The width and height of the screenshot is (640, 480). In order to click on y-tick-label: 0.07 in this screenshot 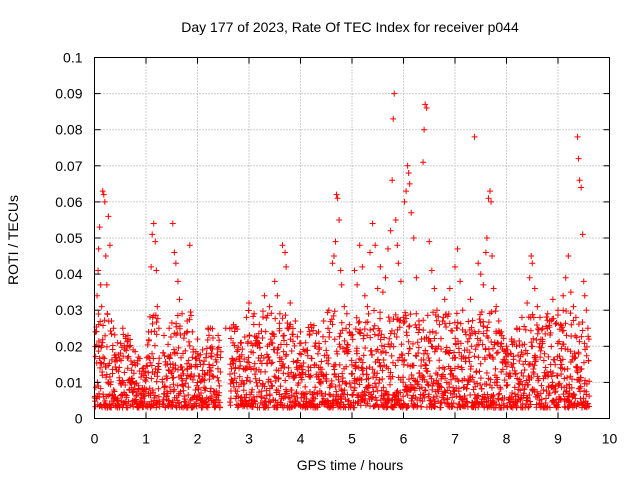, I will do `click(68, 166)`.